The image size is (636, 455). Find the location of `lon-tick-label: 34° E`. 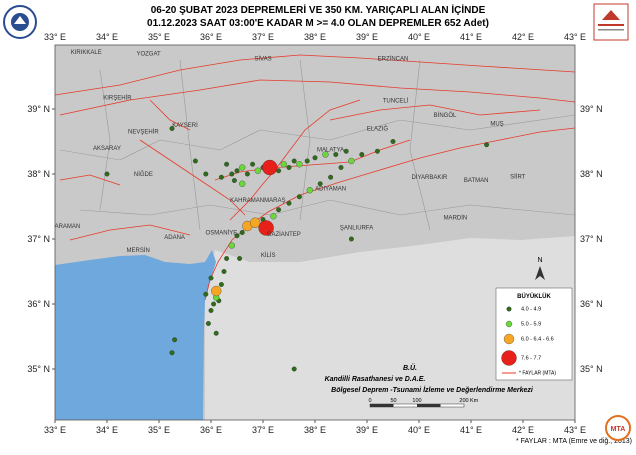

lon-tick-label: 34° E is located at coordinates (107, 37).